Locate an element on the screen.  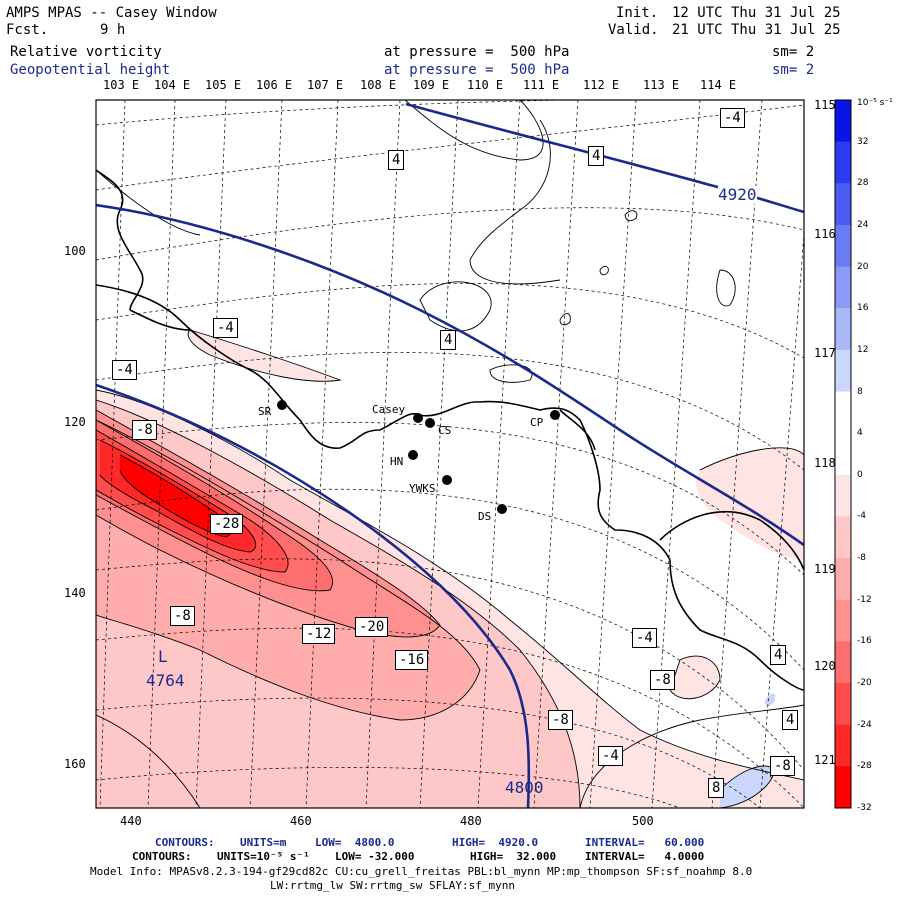
colorbar-tick-label: -32 is located at coordinates (864, 808).